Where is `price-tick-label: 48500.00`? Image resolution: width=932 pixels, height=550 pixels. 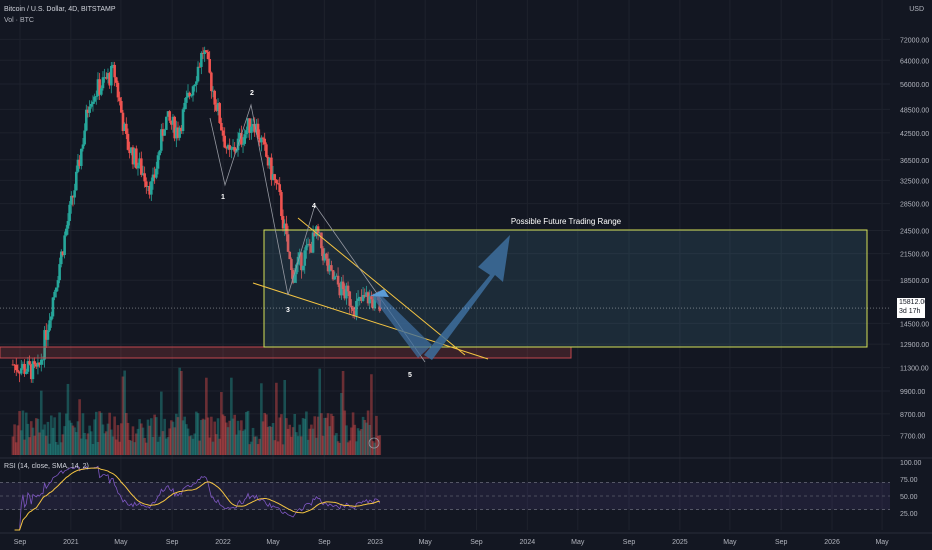
price-tick-label: 48500.00 is located at coordinates (914, 110).